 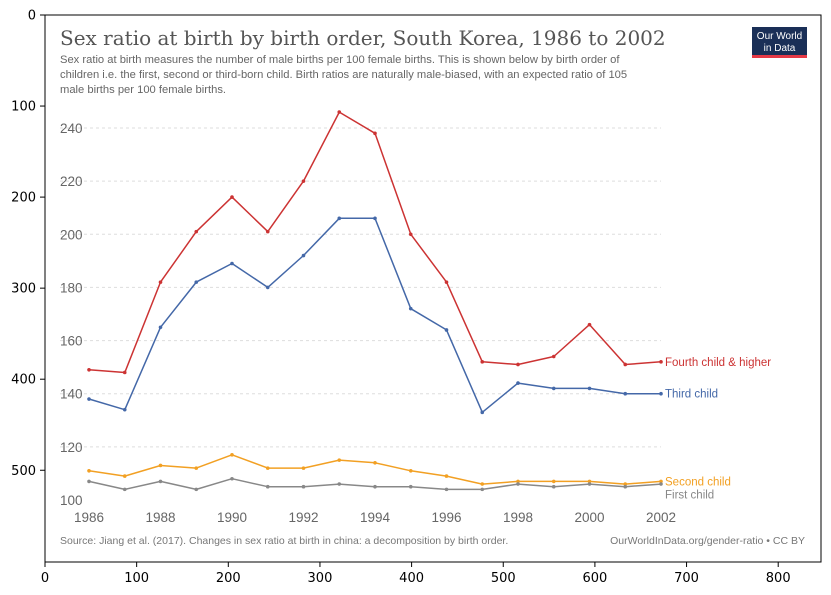 I want to click on y-tick-label: 240, so click(x=71, y=128).